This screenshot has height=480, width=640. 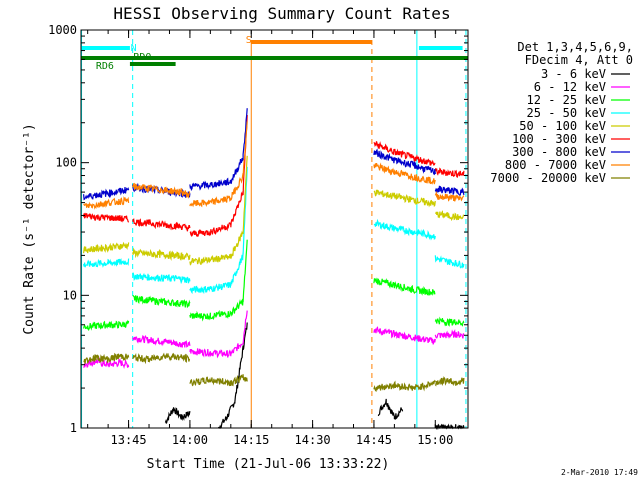 I want to click on legend-label-4: 50 - 100 keV, so click(x=562, y=126).